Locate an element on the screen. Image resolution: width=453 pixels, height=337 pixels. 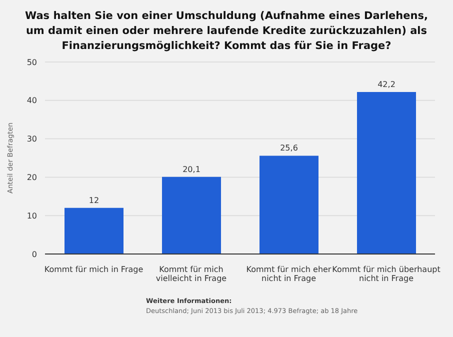
y-tick-label: 20 is located at coordinates (31, 177).